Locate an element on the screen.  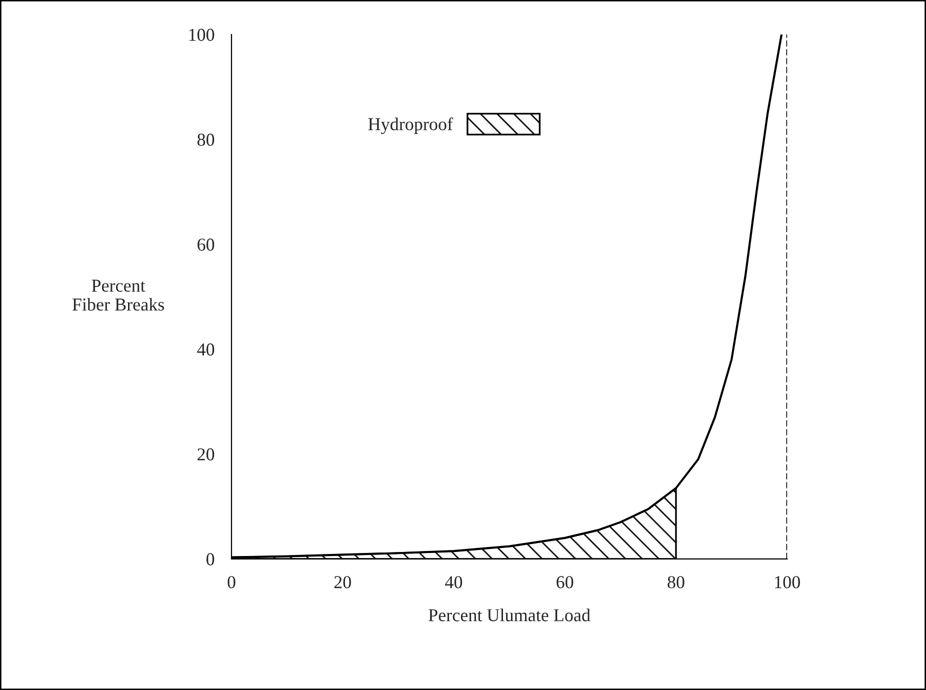
x-tick-label: 40 is located at coordinates (453, 582).